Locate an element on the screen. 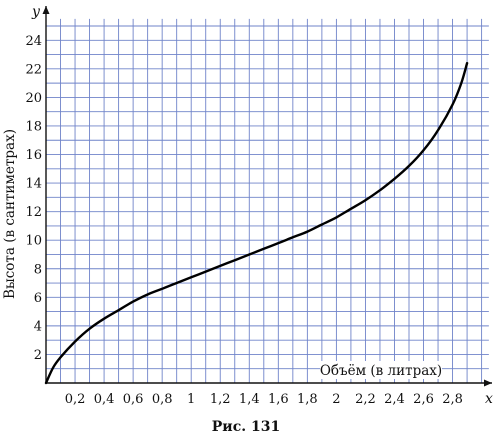 The width and height of the screenshot is (502, 437). figure-caption: Рис. 131 is located at coordinates (246, 427).